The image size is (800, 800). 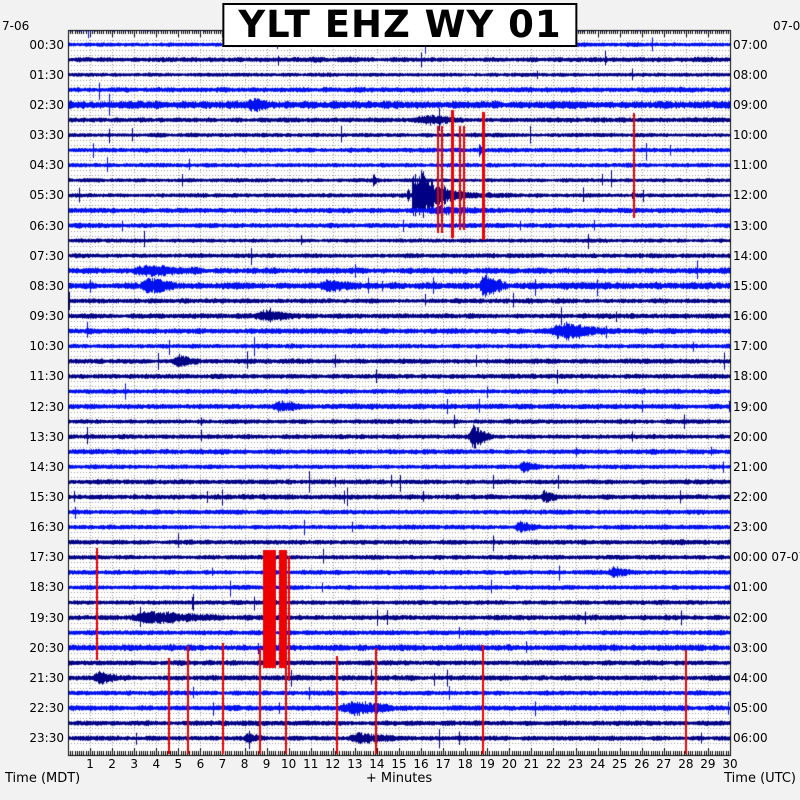 What do you see at coordinates (786, 26) in the screenshot?
I see `date-top-right: 07-0` at bounding box center [786, 26].